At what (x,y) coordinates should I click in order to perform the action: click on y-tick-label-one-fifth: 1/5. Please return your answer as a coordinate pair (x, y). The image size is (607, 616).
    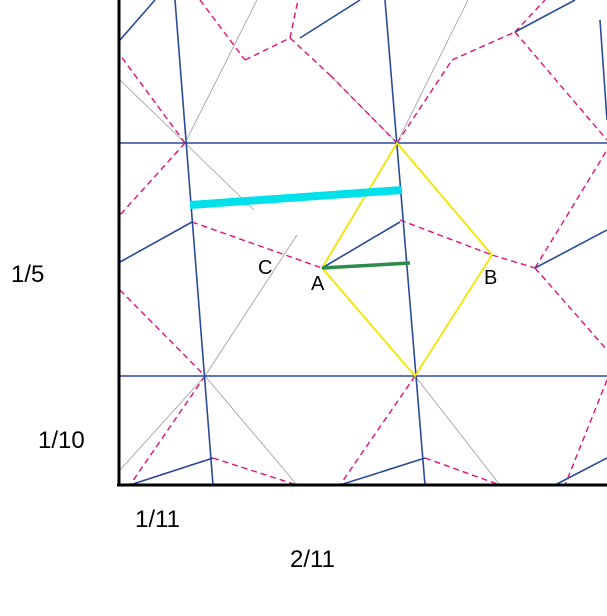
    Looking at the image, I should click on (27, 274).